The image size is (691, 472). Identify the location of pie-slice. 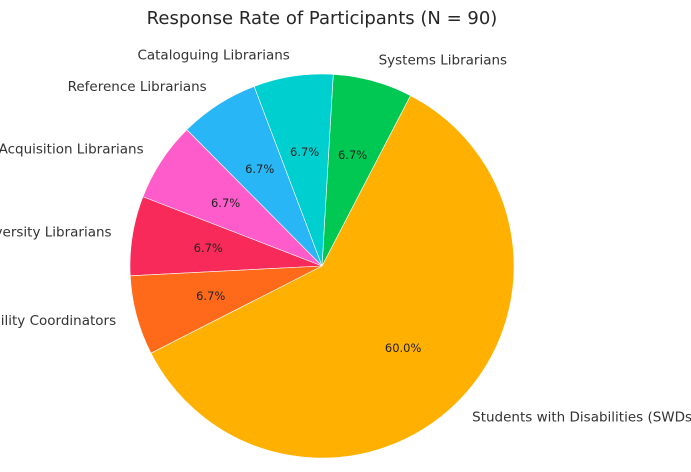
(226, 309).